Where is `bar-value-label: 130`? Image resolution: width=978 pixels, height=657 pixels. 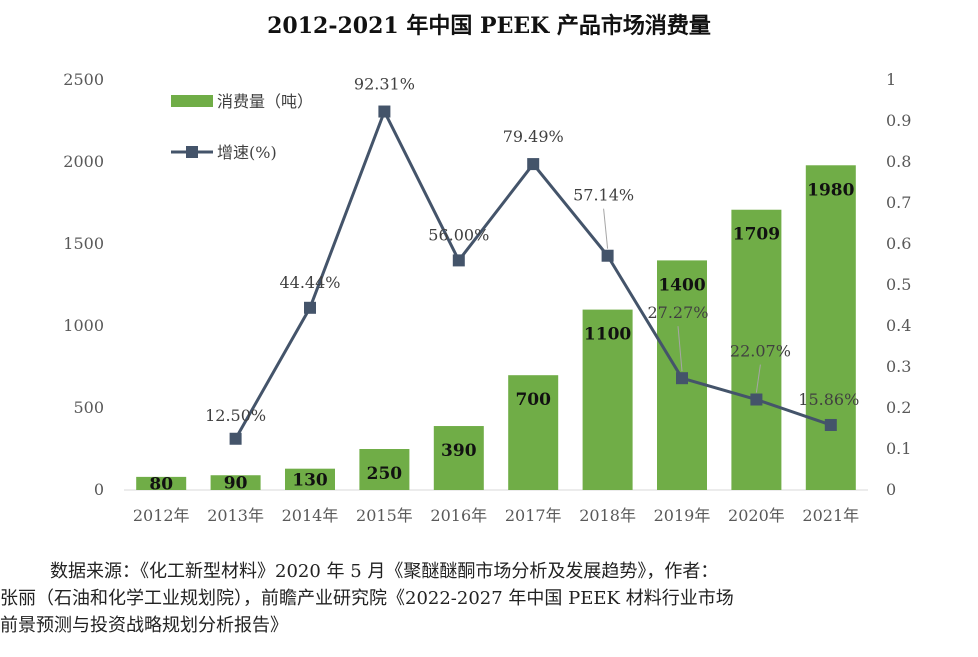 bar-value-label: 130 is located at coordinates (310, 480).